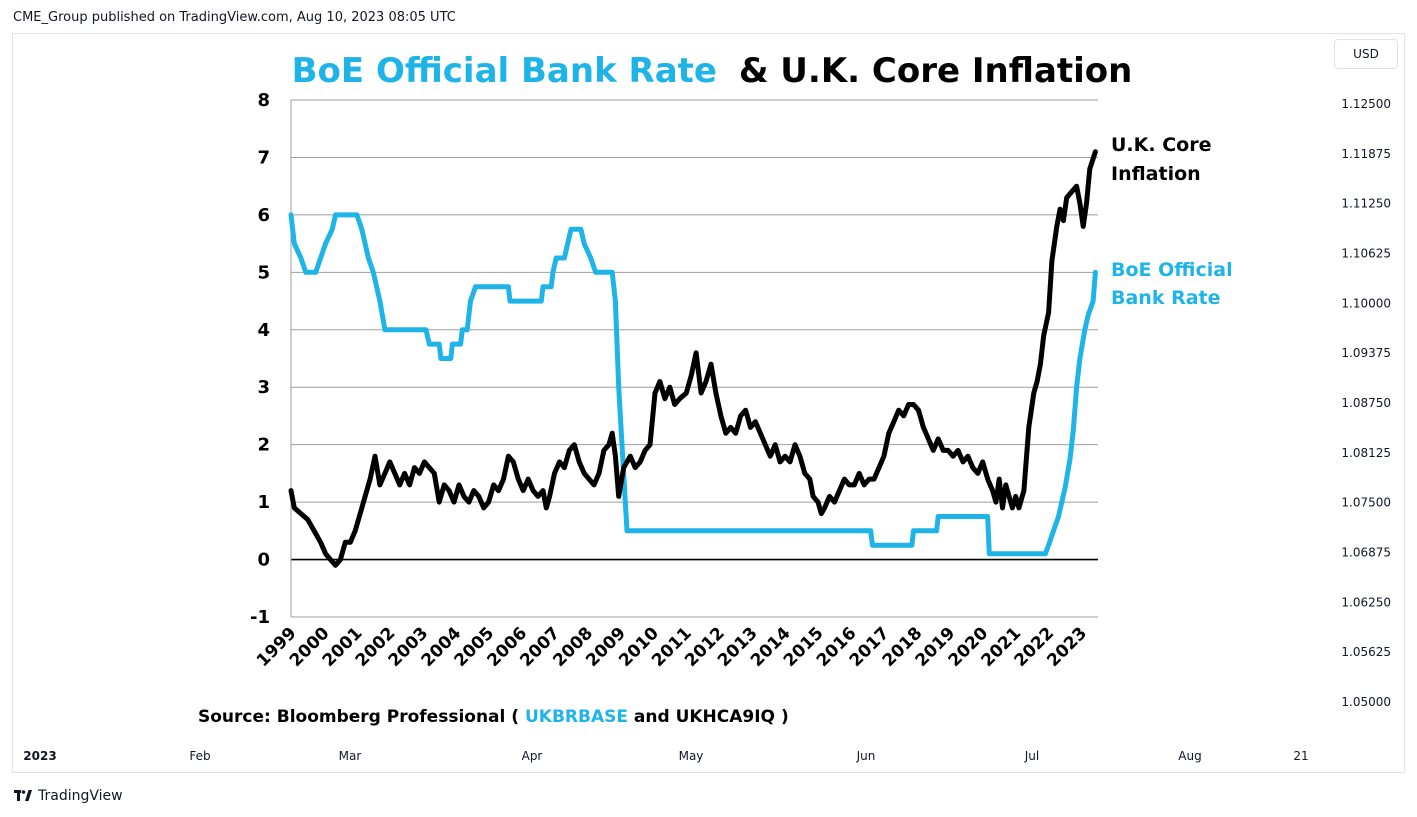 This screenshot has height=817, width=1417. What do you see at coordinates (936, 71) in the screenshot?
I see `chart-title-part2: & U.K. Core Inflation` at bounding box center [936, 71].